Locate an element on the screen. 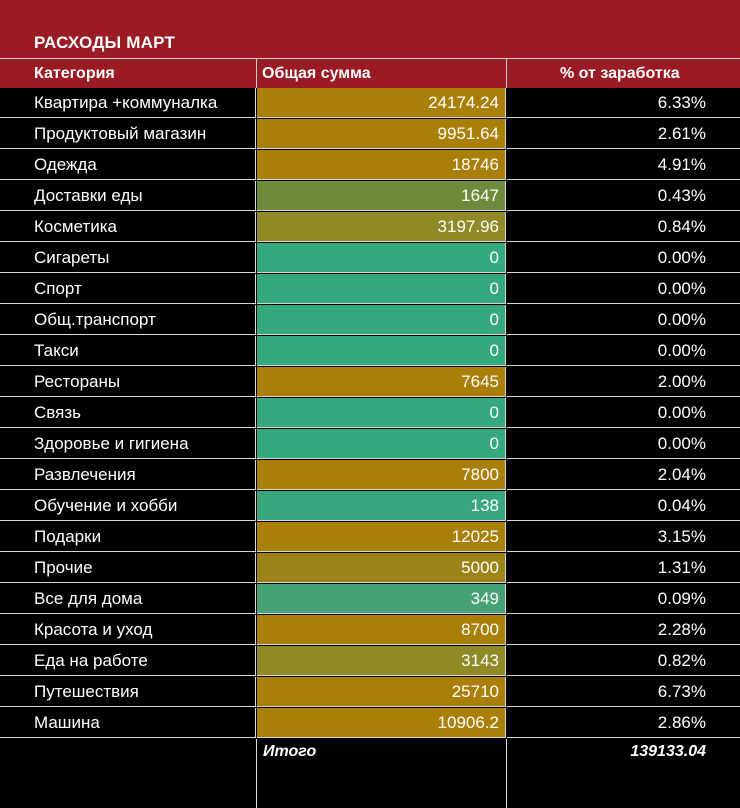 The height and width of the screenshot is (808, 740). category-cell: Подарки is located at coordinates (128, 537).